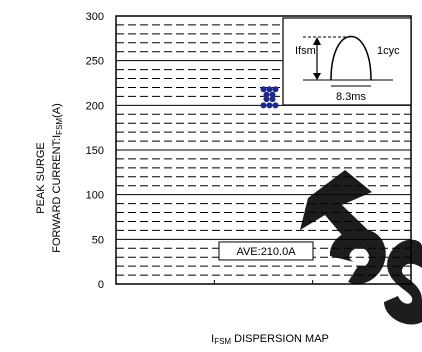 Image resolution: width=422 pixels, height=352 pixels. What do you see at coordinates (347, 61) in the screenshot?
I see `inset-box` at bounding box center [347, 61].